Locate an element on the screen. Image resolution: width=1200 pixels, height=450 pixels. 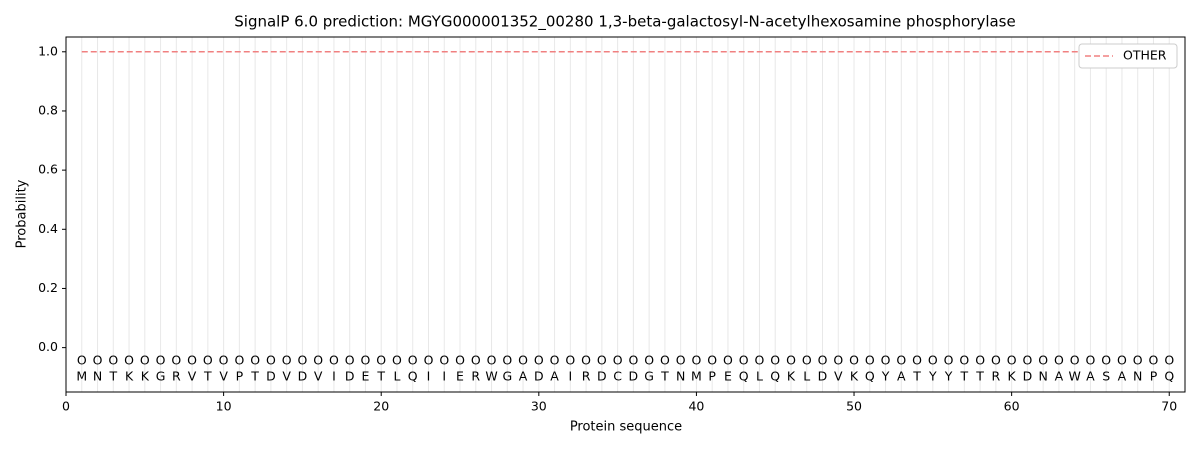
x-tick-label: 50 is located at coordinates (854, 406).